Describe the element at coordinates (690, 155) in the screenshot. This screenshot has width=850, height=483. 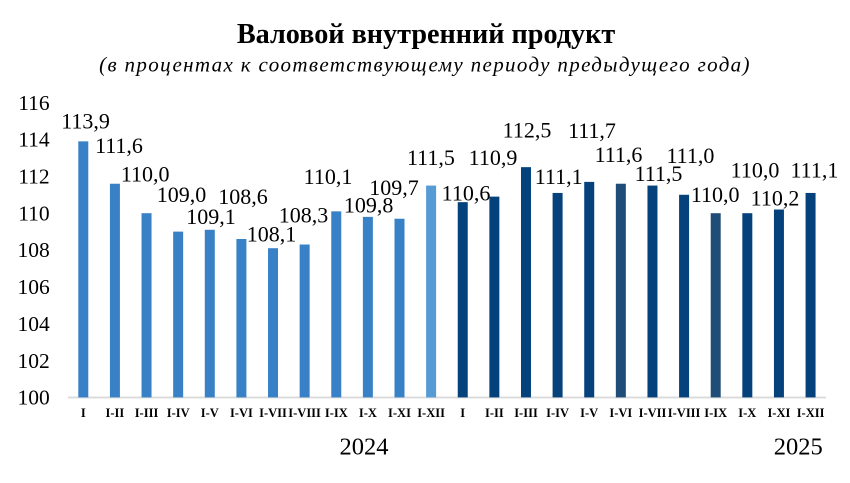
I see `svg-text: 111,0` at that location.